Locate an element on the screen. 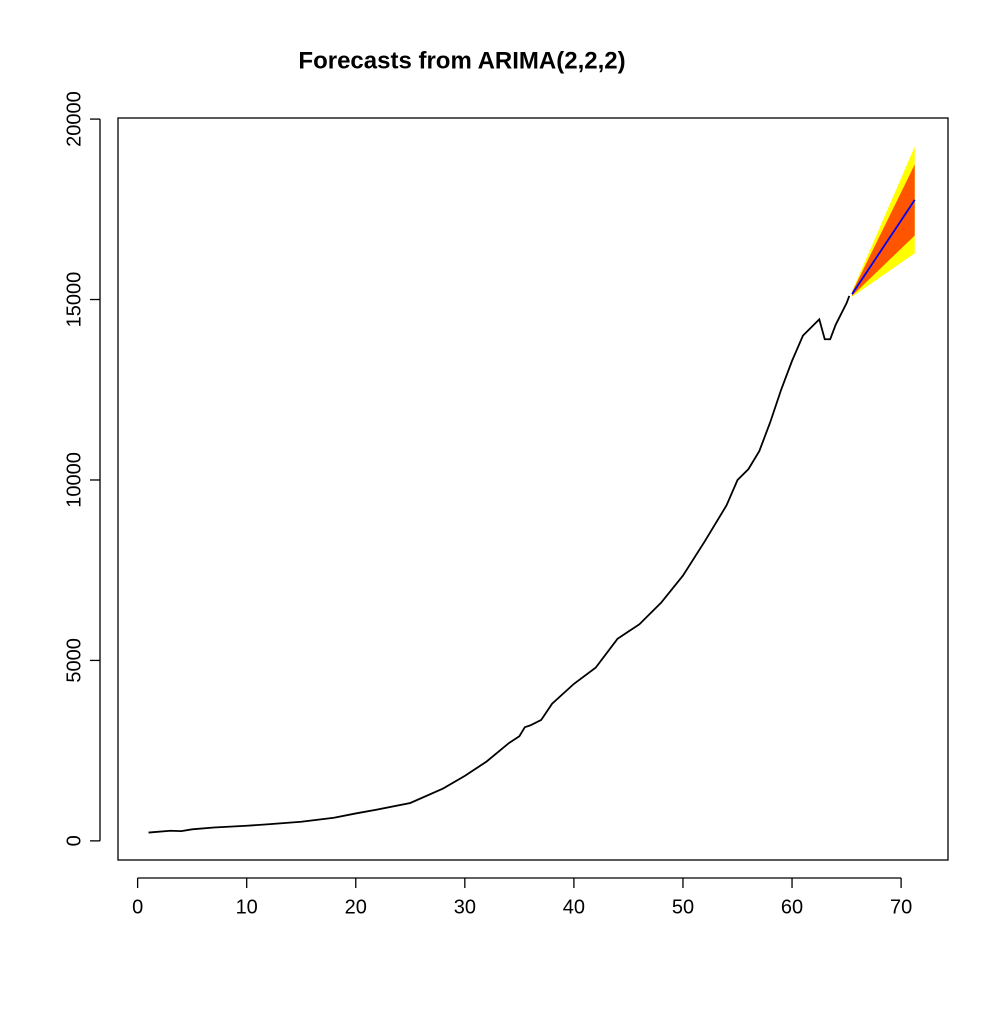  y-tick-label: 10000 is located at coordinates (74, 480).